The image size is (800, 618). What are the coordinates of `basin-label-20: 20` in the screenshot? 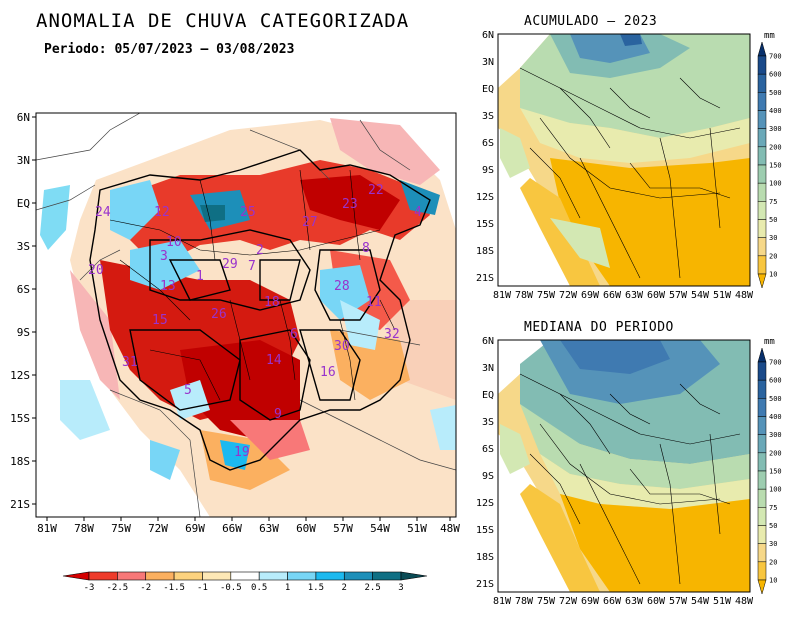 It's located at (96, 270).